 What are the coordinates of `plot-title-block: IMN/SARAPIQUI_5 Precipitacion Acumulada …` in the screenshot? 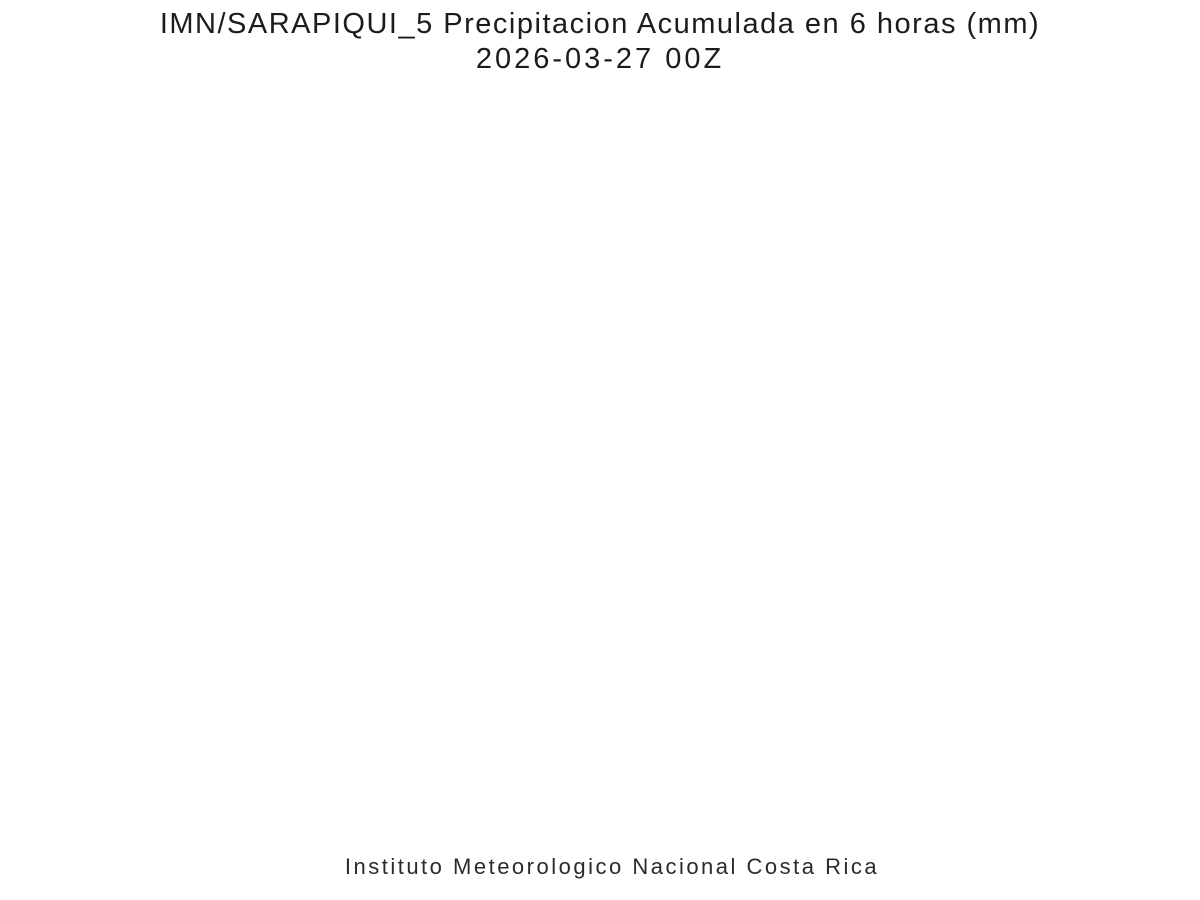 It's located at (600, 42).